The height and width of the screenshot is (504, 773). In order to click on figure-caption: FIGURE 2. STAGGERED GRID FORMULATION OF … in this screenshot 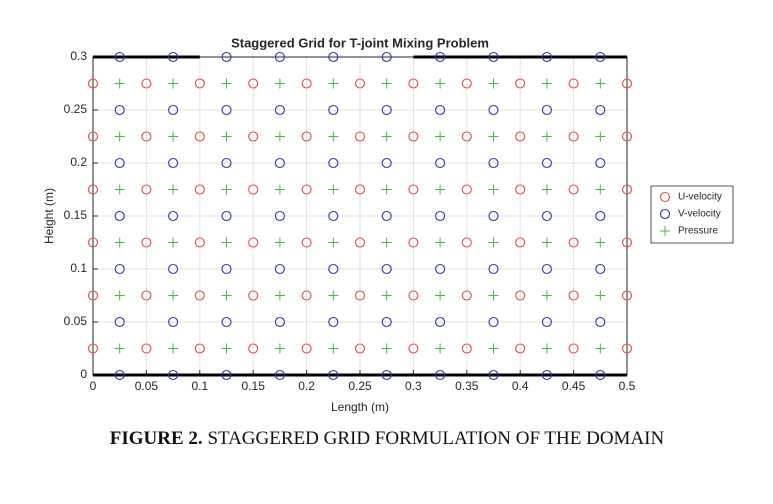, I will do `click(387, 439)`.